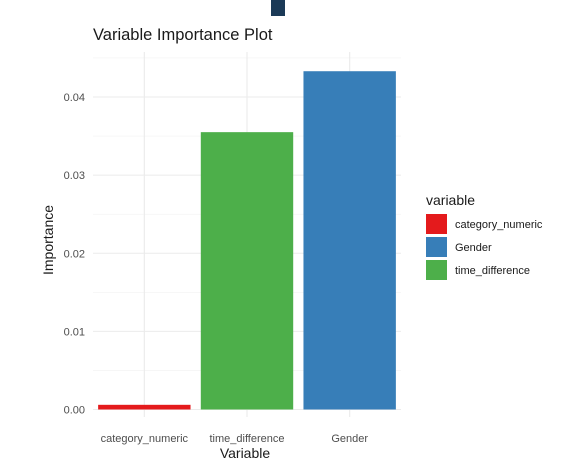  I want to click on y-tick-label: 0.04, so click(74, 98).